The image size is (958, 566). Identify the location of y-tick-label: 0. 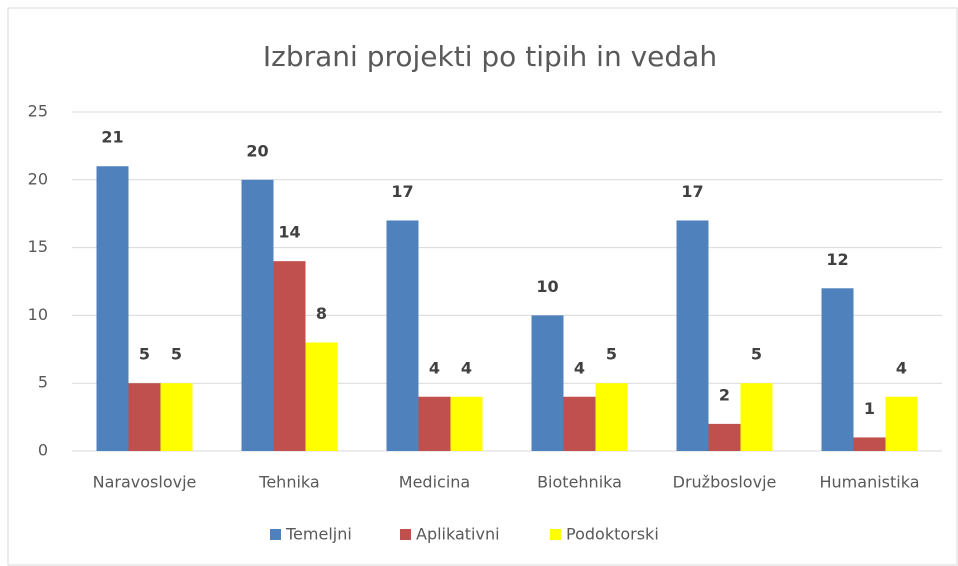
(43, 450).